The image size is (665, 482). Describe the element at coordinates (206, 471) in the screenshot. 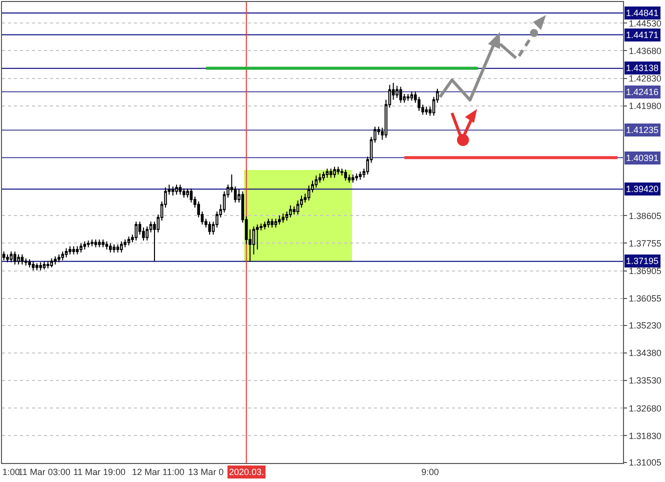

I see `x-tick-label: 13 Mar 0` at that location.